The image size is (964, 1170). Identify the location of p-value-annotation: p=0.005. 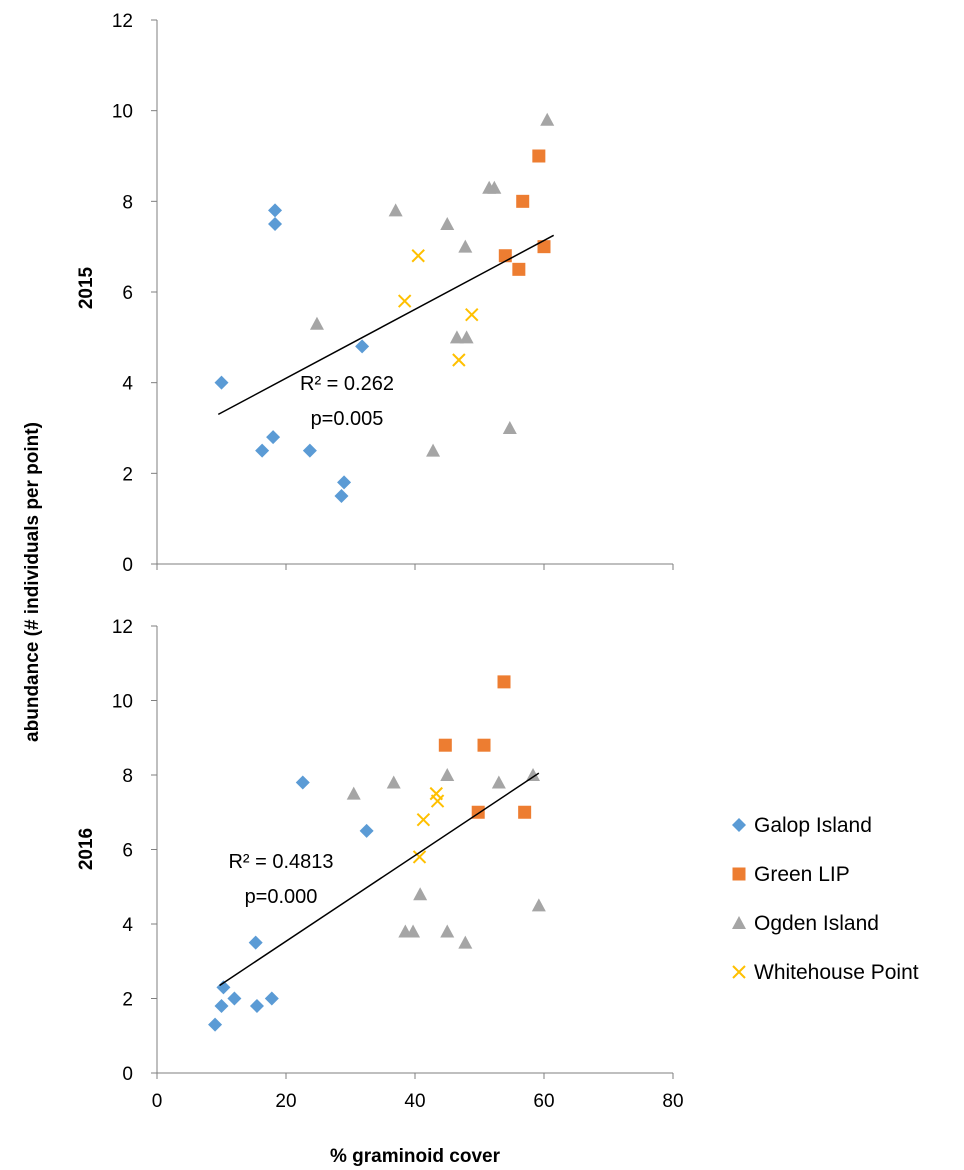
(347, 419).